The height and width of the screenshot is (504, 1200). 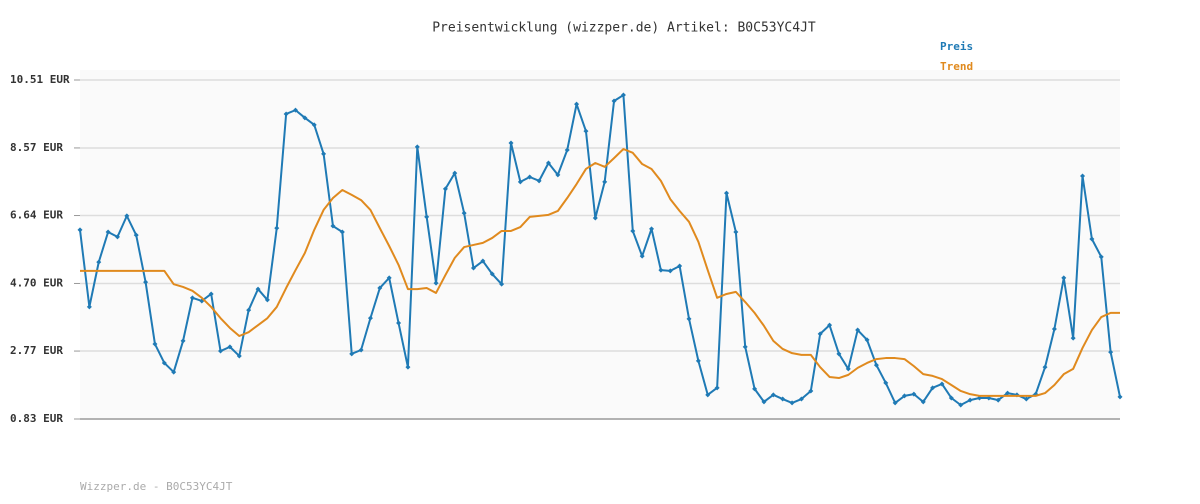 What do you see at coordinates (36, 215) in the screenshot?
I see `y-tick-label: 6.64 EUR` at bounding box center [36, 215].